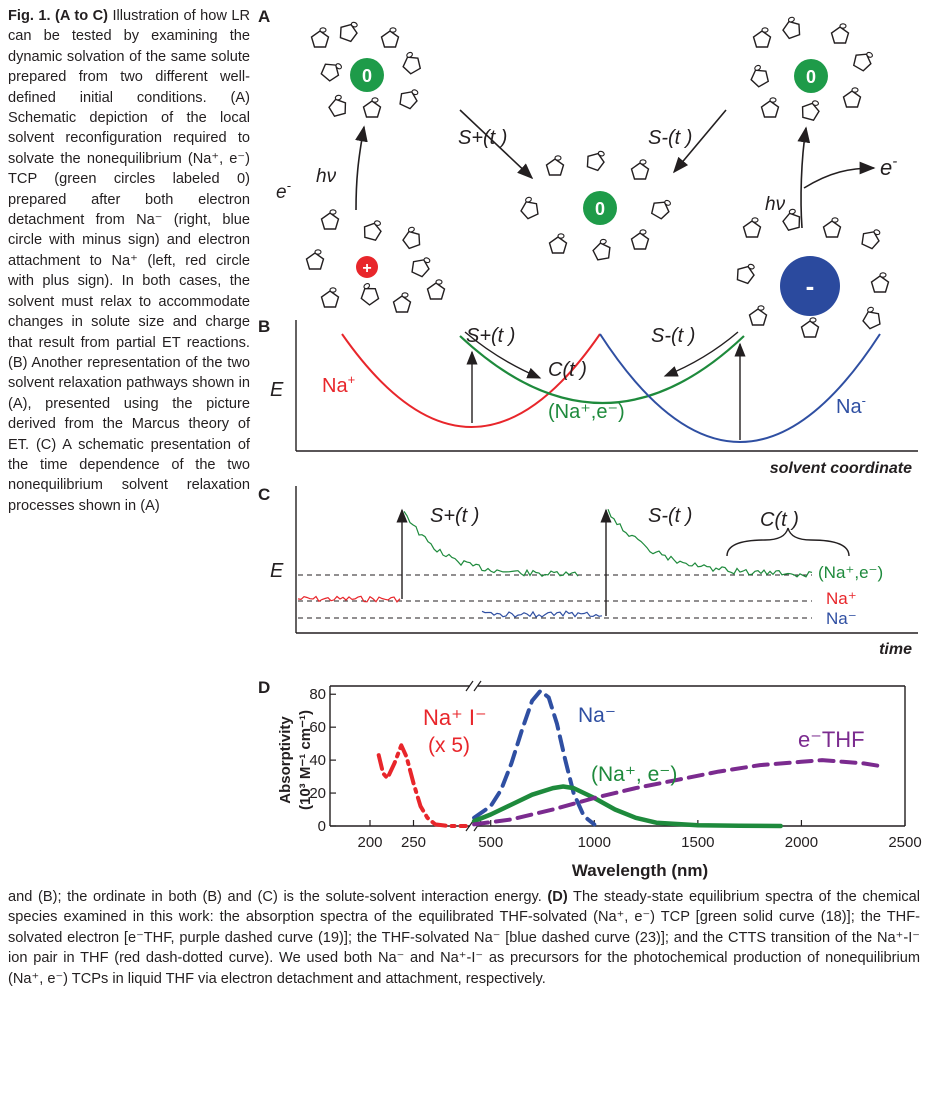 The height and width of the screenshot is (1093, 928). Describe the element at coordinates (557, 897) in the screenshot. I see `panel-d-ref: (D)` at that location.